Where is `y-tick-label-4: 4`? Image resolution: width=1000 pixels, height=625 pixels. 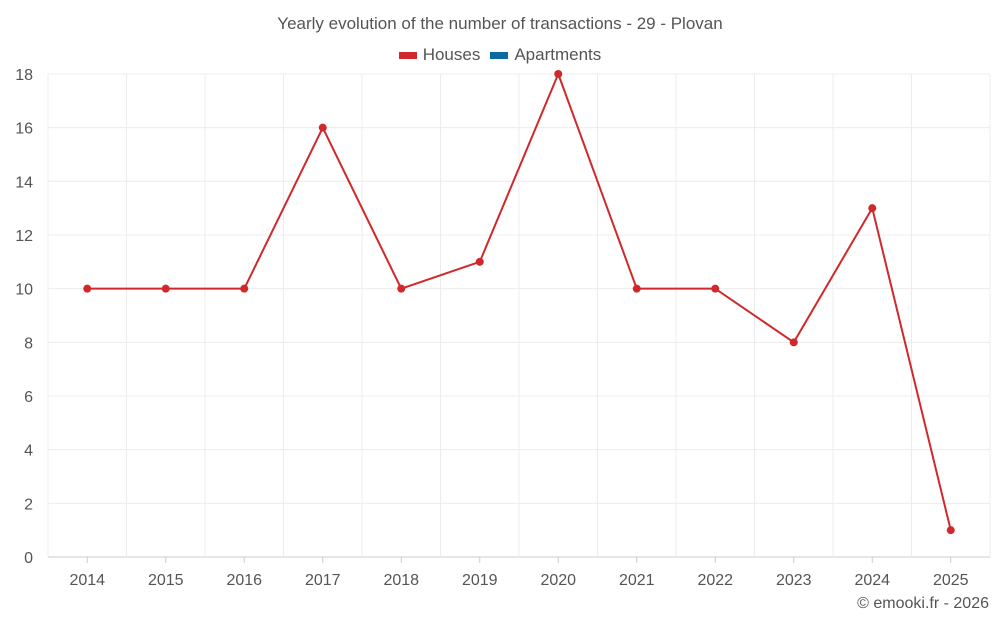
y-tick-label-4: 4 is located at coordinates (28, 451).